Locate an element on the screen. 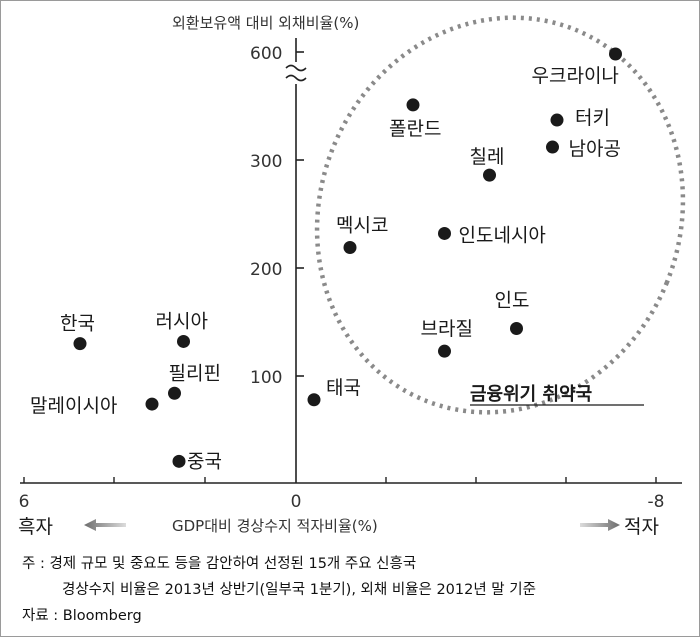 The width and height of the screenshot is (700, 637). vulnerable-group-label: 금융위기 취약국 is located at coordinates (531, 394).